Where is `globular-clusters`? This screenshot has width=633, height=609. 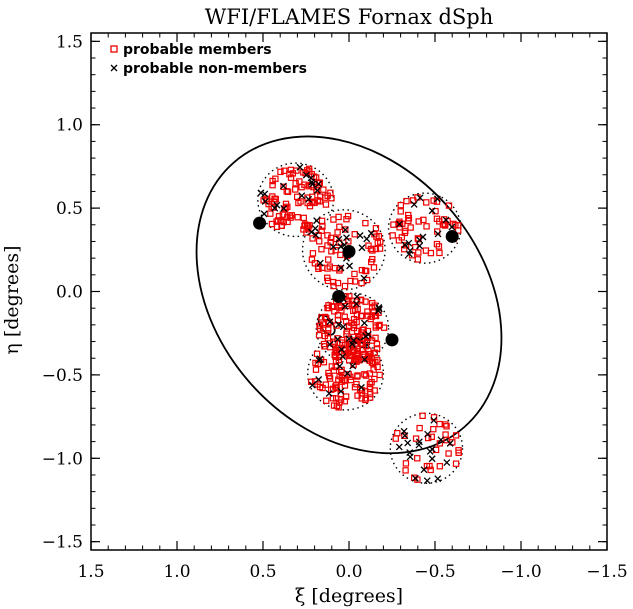 globular-clusters is located at coordinates (356, 281).